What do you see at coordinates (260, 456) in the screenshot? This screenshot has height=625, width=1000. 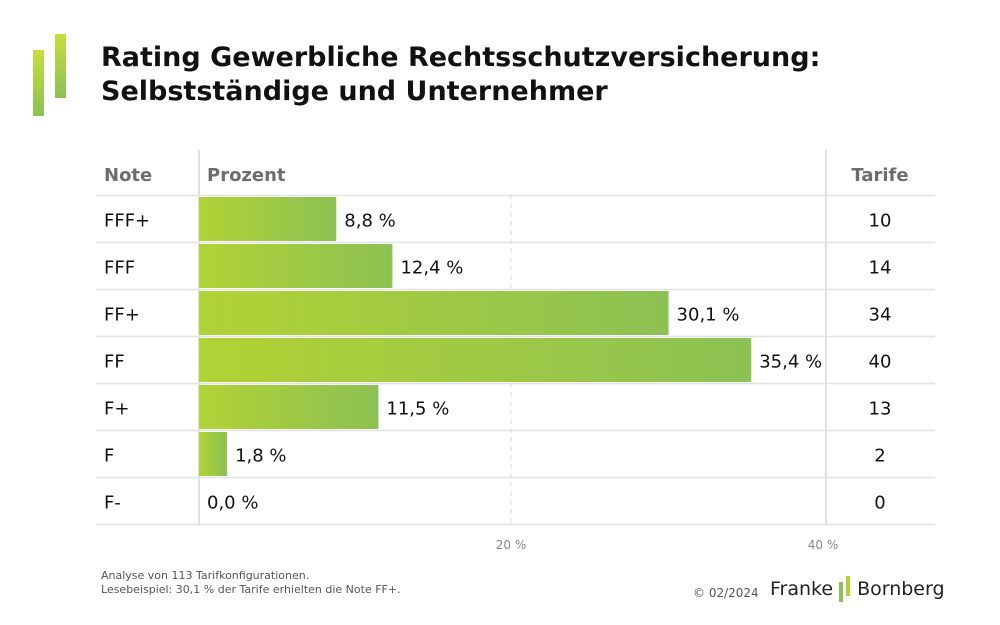 I see `data-label: 1,8 %` at bounding box center [260, 456].